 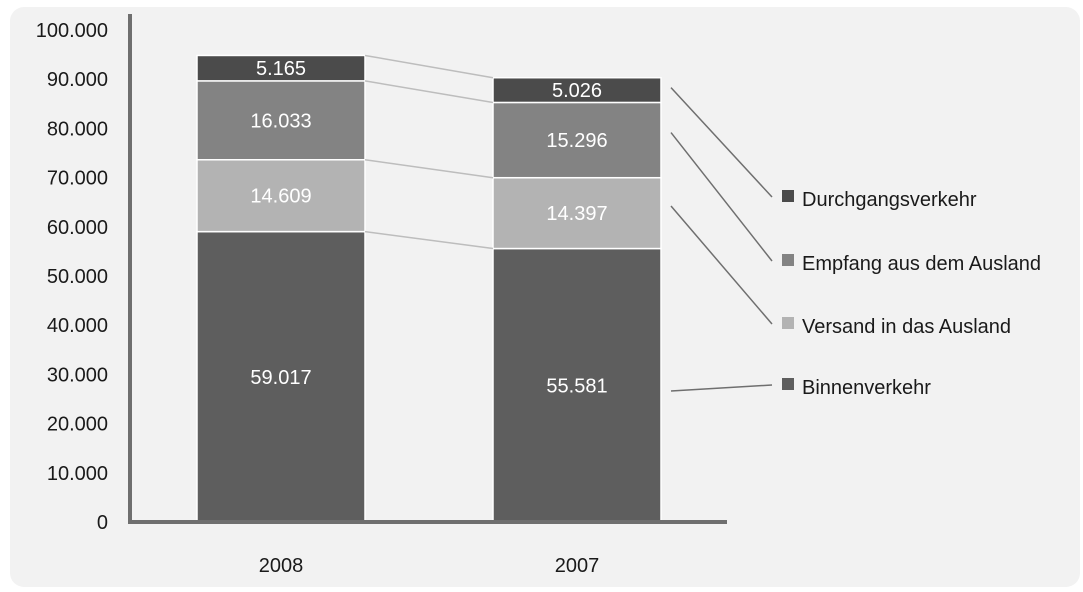 What do you see at coordinates (102, 523) in the screenshot?
I see `y-tick-label: 0` at bounding box center [102, 523].